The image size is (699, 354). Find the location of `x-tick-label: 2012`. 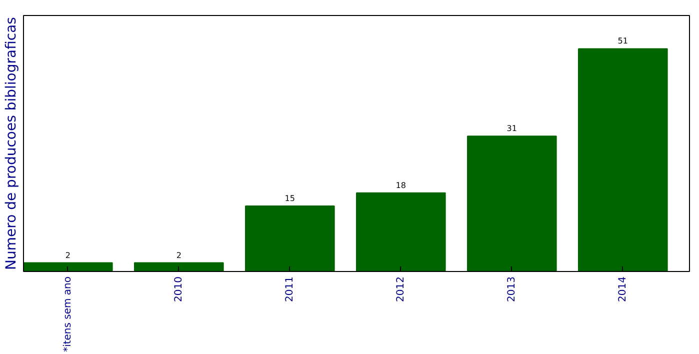

x-tick-label: 2012 is located at coordinates (400, 289).